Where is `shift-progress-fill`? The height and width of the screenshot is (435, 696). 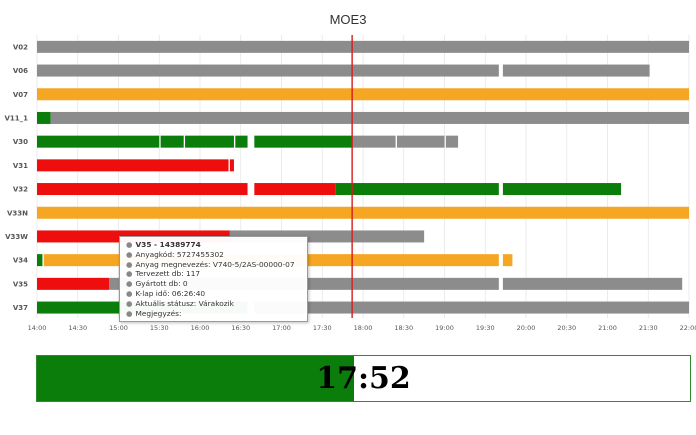
shift-progress-fill is located at coordinates (196, 378).